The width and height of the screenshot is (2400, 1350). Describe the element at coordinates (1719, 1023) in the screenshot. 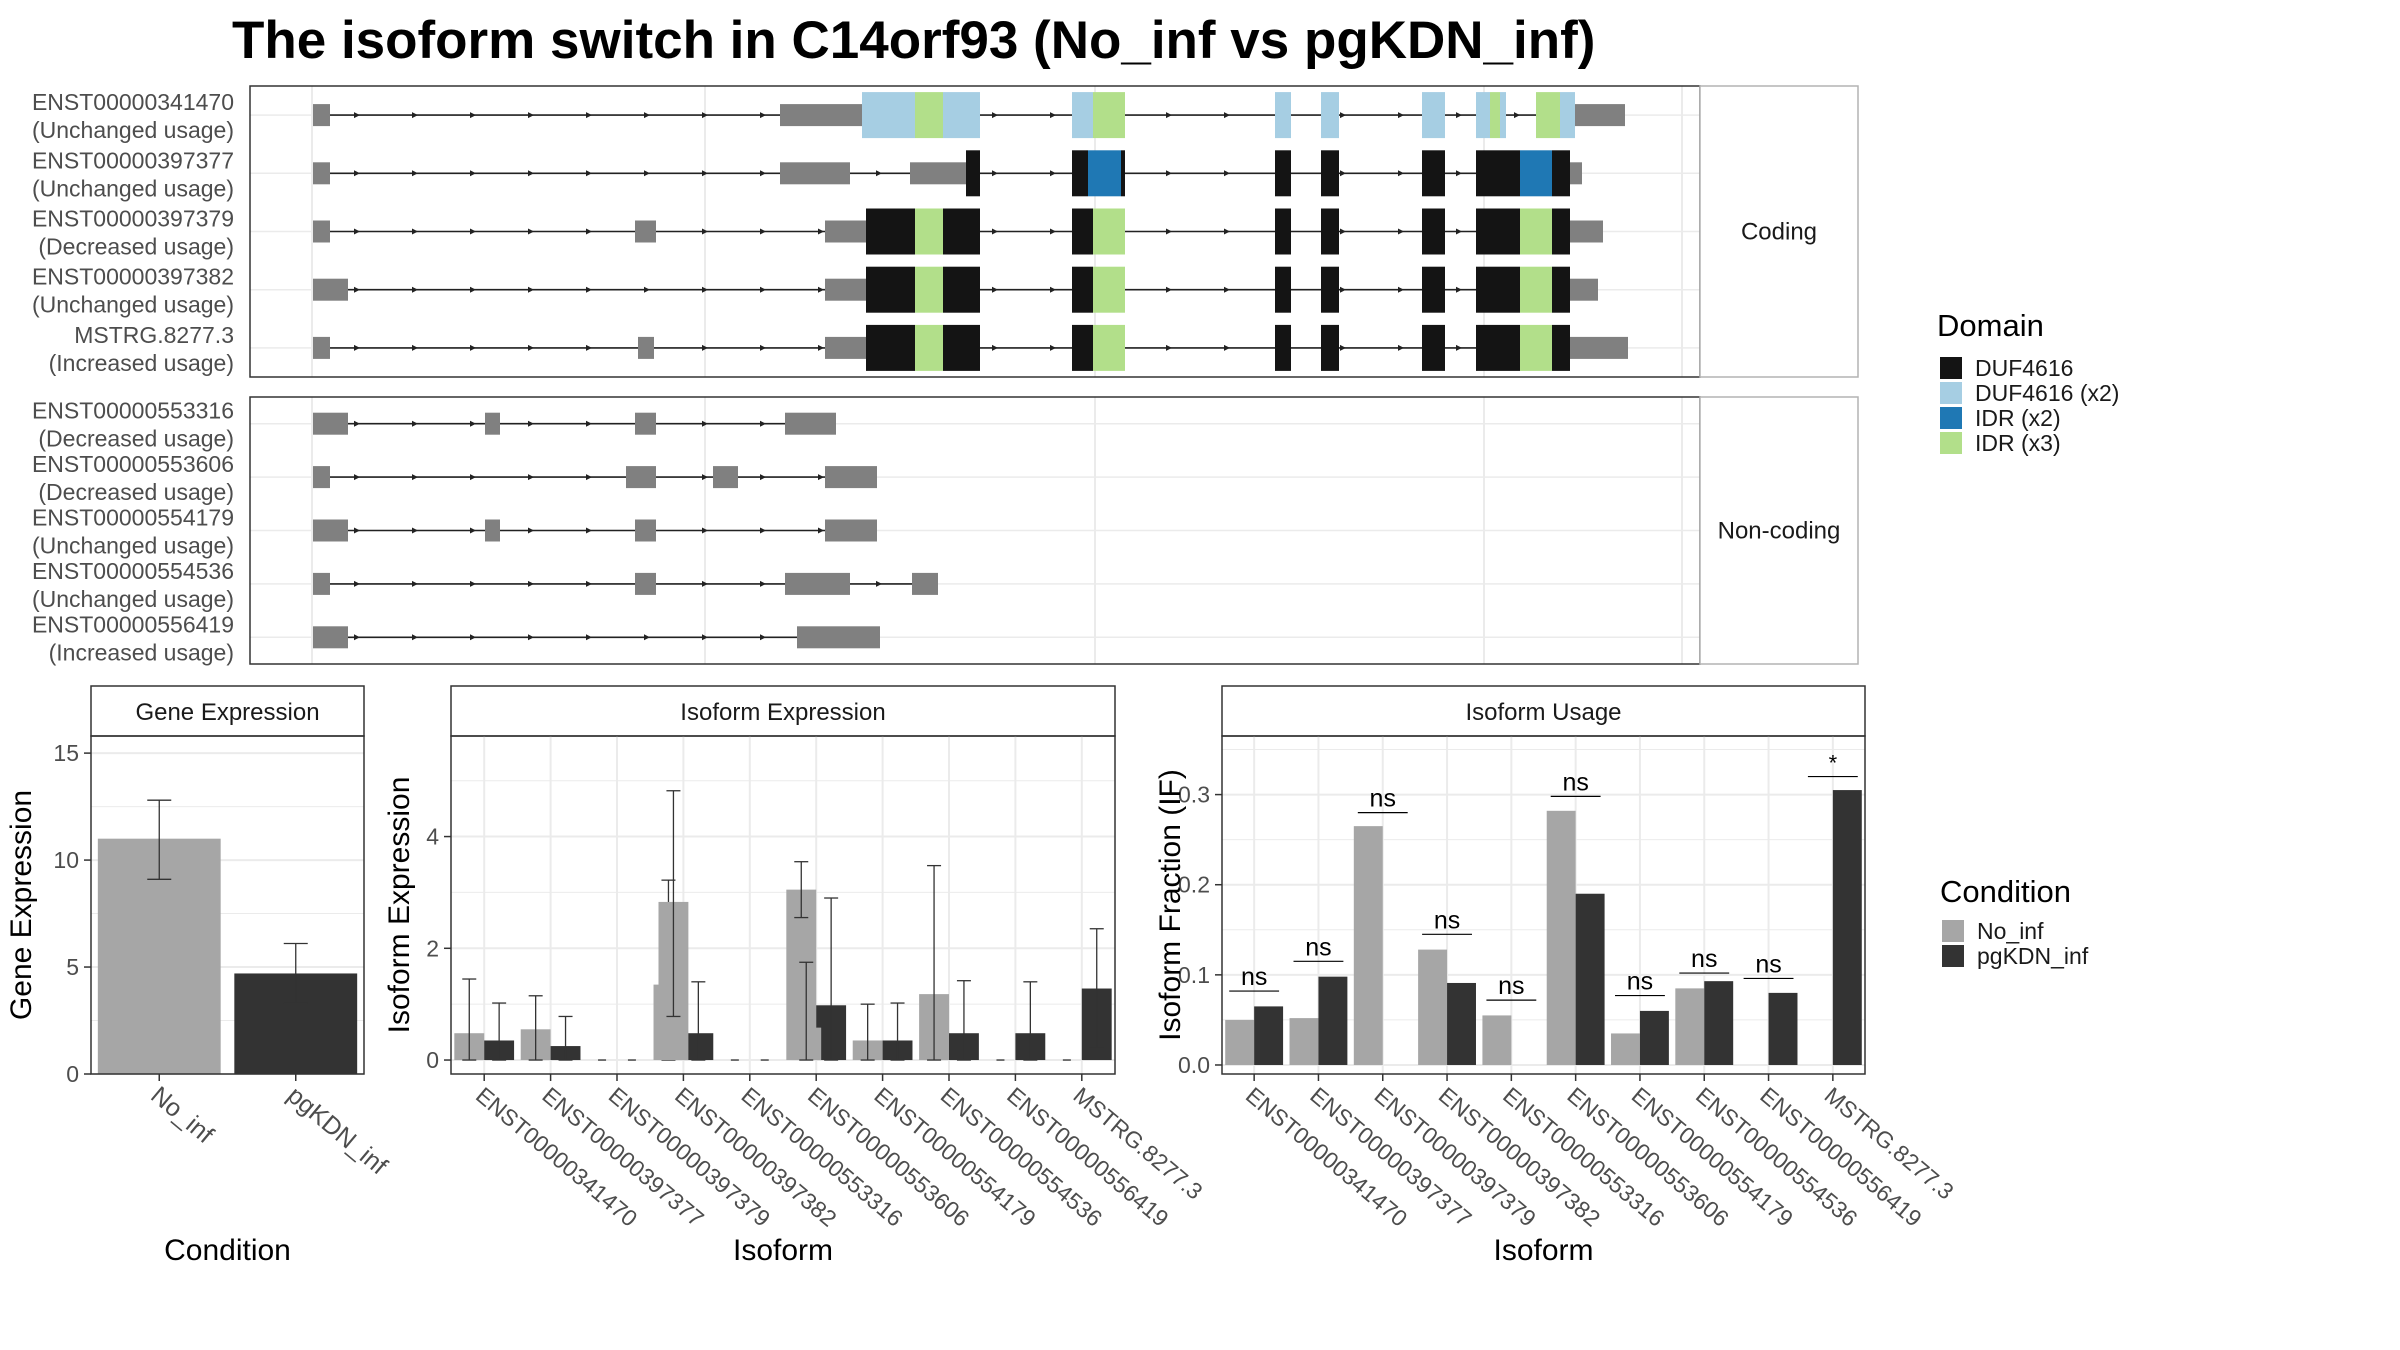

I see `pgkdn-inf-bar` at that location.